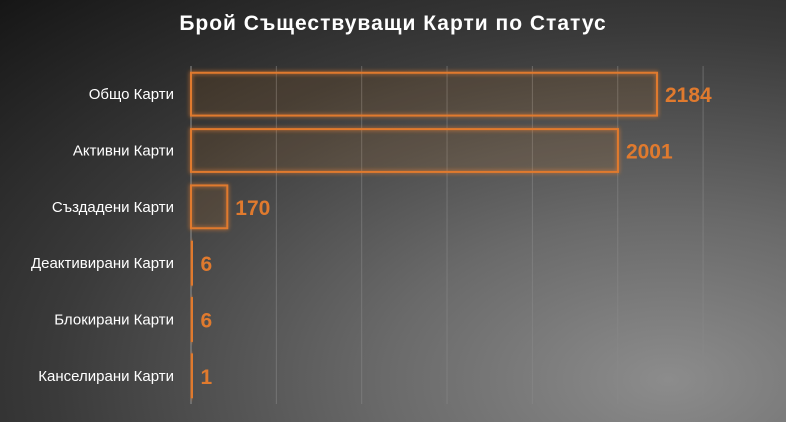 This screenshot has height=422, width=786. Describe the element at coordinates (102, 263) in the screenshot. I see `category-label: Деактивирани Карти` at that location.